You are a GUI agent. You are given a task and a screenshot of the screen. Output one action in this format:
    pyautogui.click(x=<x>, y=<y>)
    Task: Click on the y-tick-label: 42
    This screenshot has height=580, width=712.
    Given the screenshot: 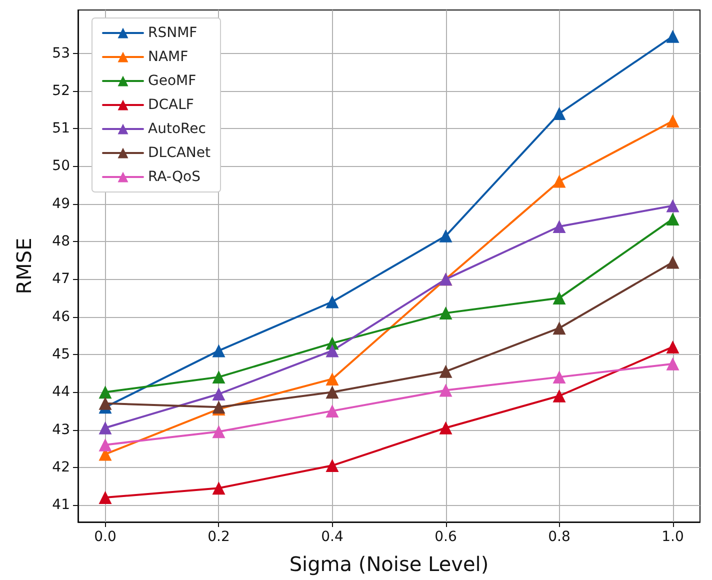 What is the action you would take?
    pyautogui.click(x=61, y=467)
    